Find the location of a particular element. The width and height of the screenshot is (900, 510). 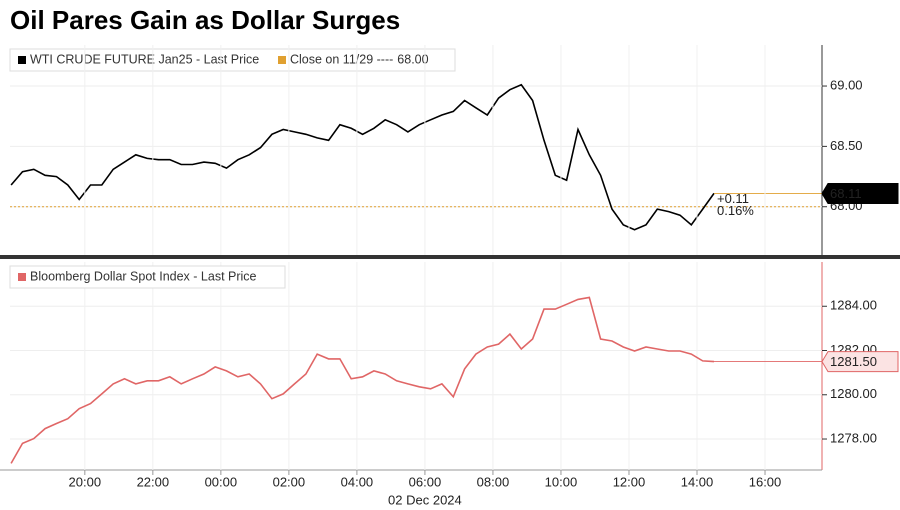

x-tick-label: 00:00 is located at coordinates (221, 481).